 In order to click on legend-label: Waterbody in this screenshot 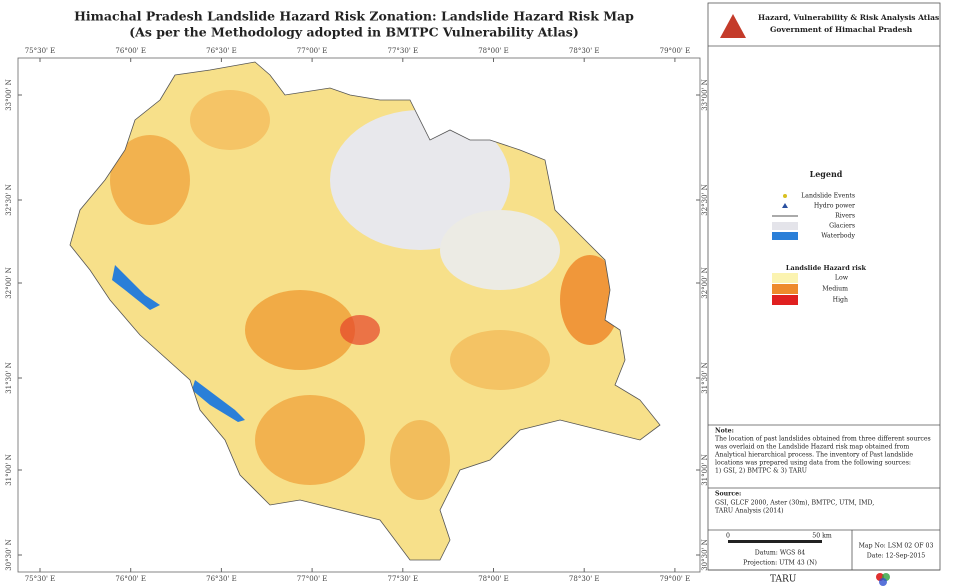, I will do `click(838, 236)`.